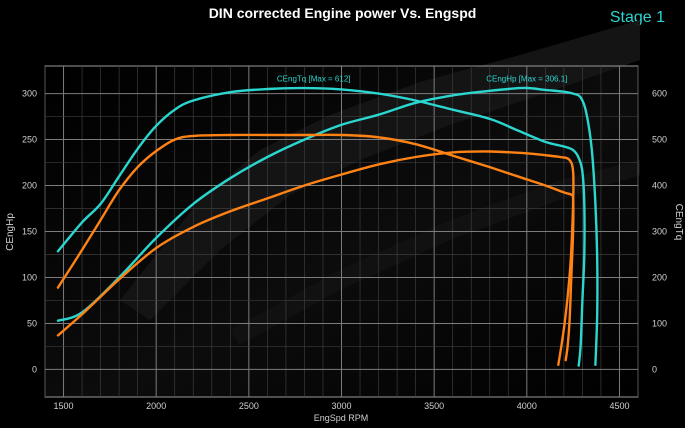  What do you see at coordinates (32, 323) in the screenshot?
I see `y-tick-label: 50` at bounding box center [32, 323].